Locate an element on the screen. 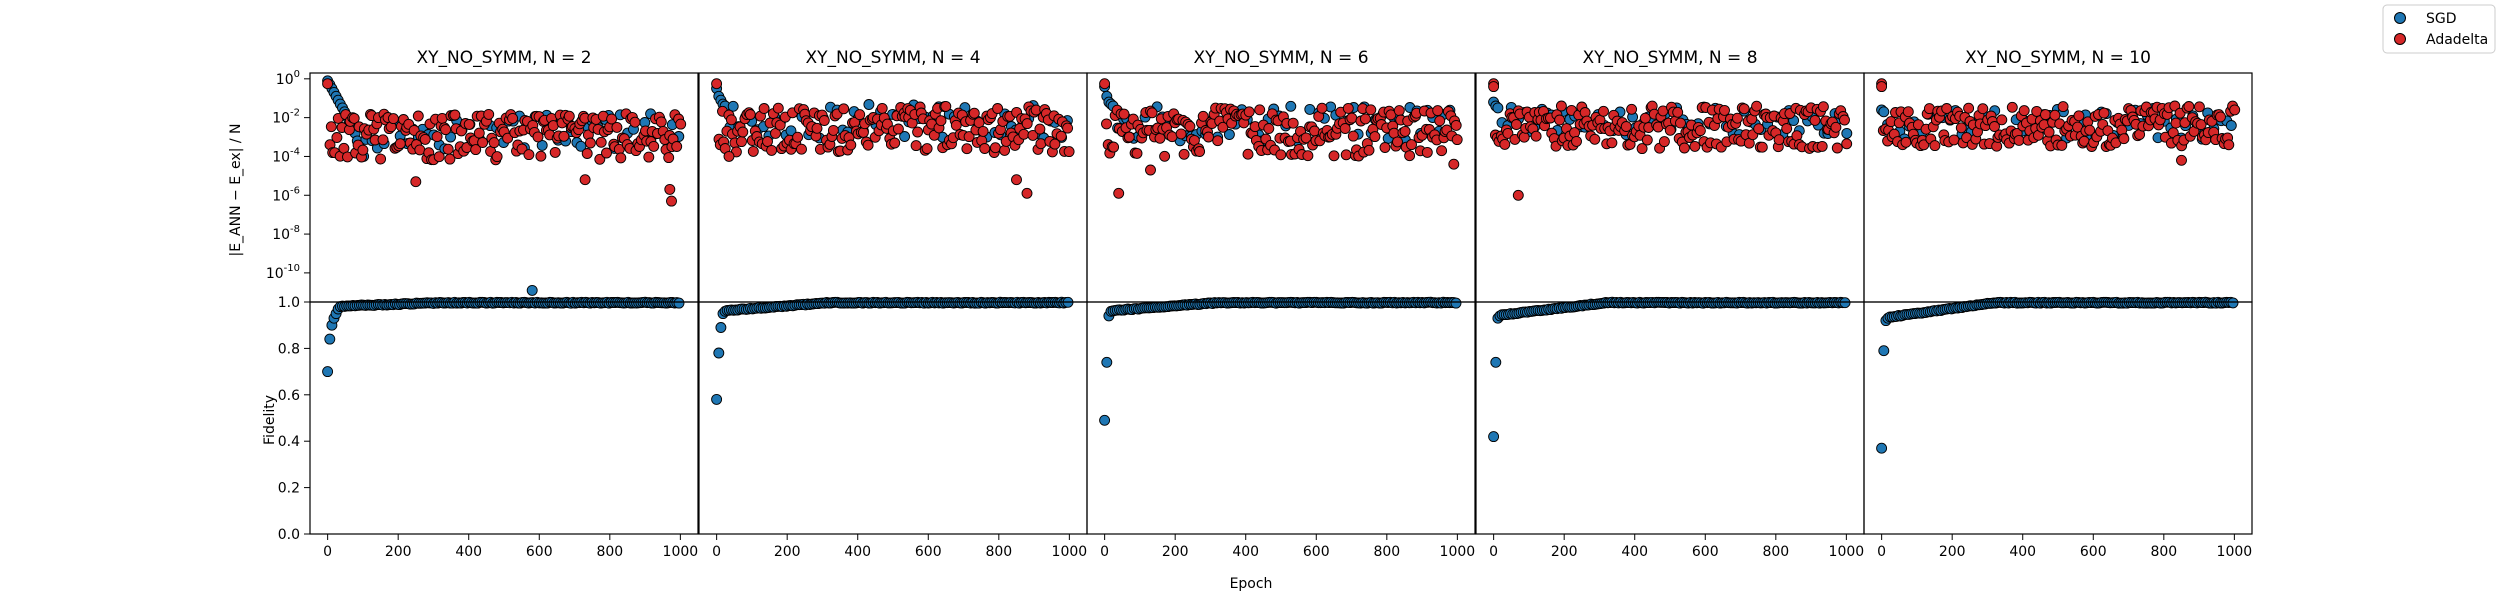 The width and height of the screenshot is (2500, 600). fidelity-axes-frame is located at coordinates (893, 418).